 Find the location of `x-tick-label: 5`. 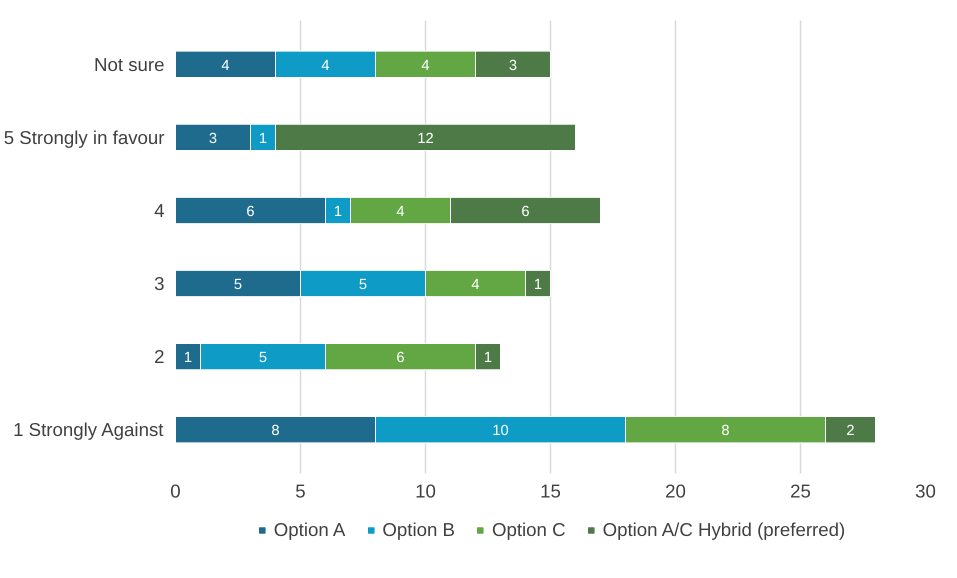

x-tick-label: 5 is located at coordinates (300, 491).